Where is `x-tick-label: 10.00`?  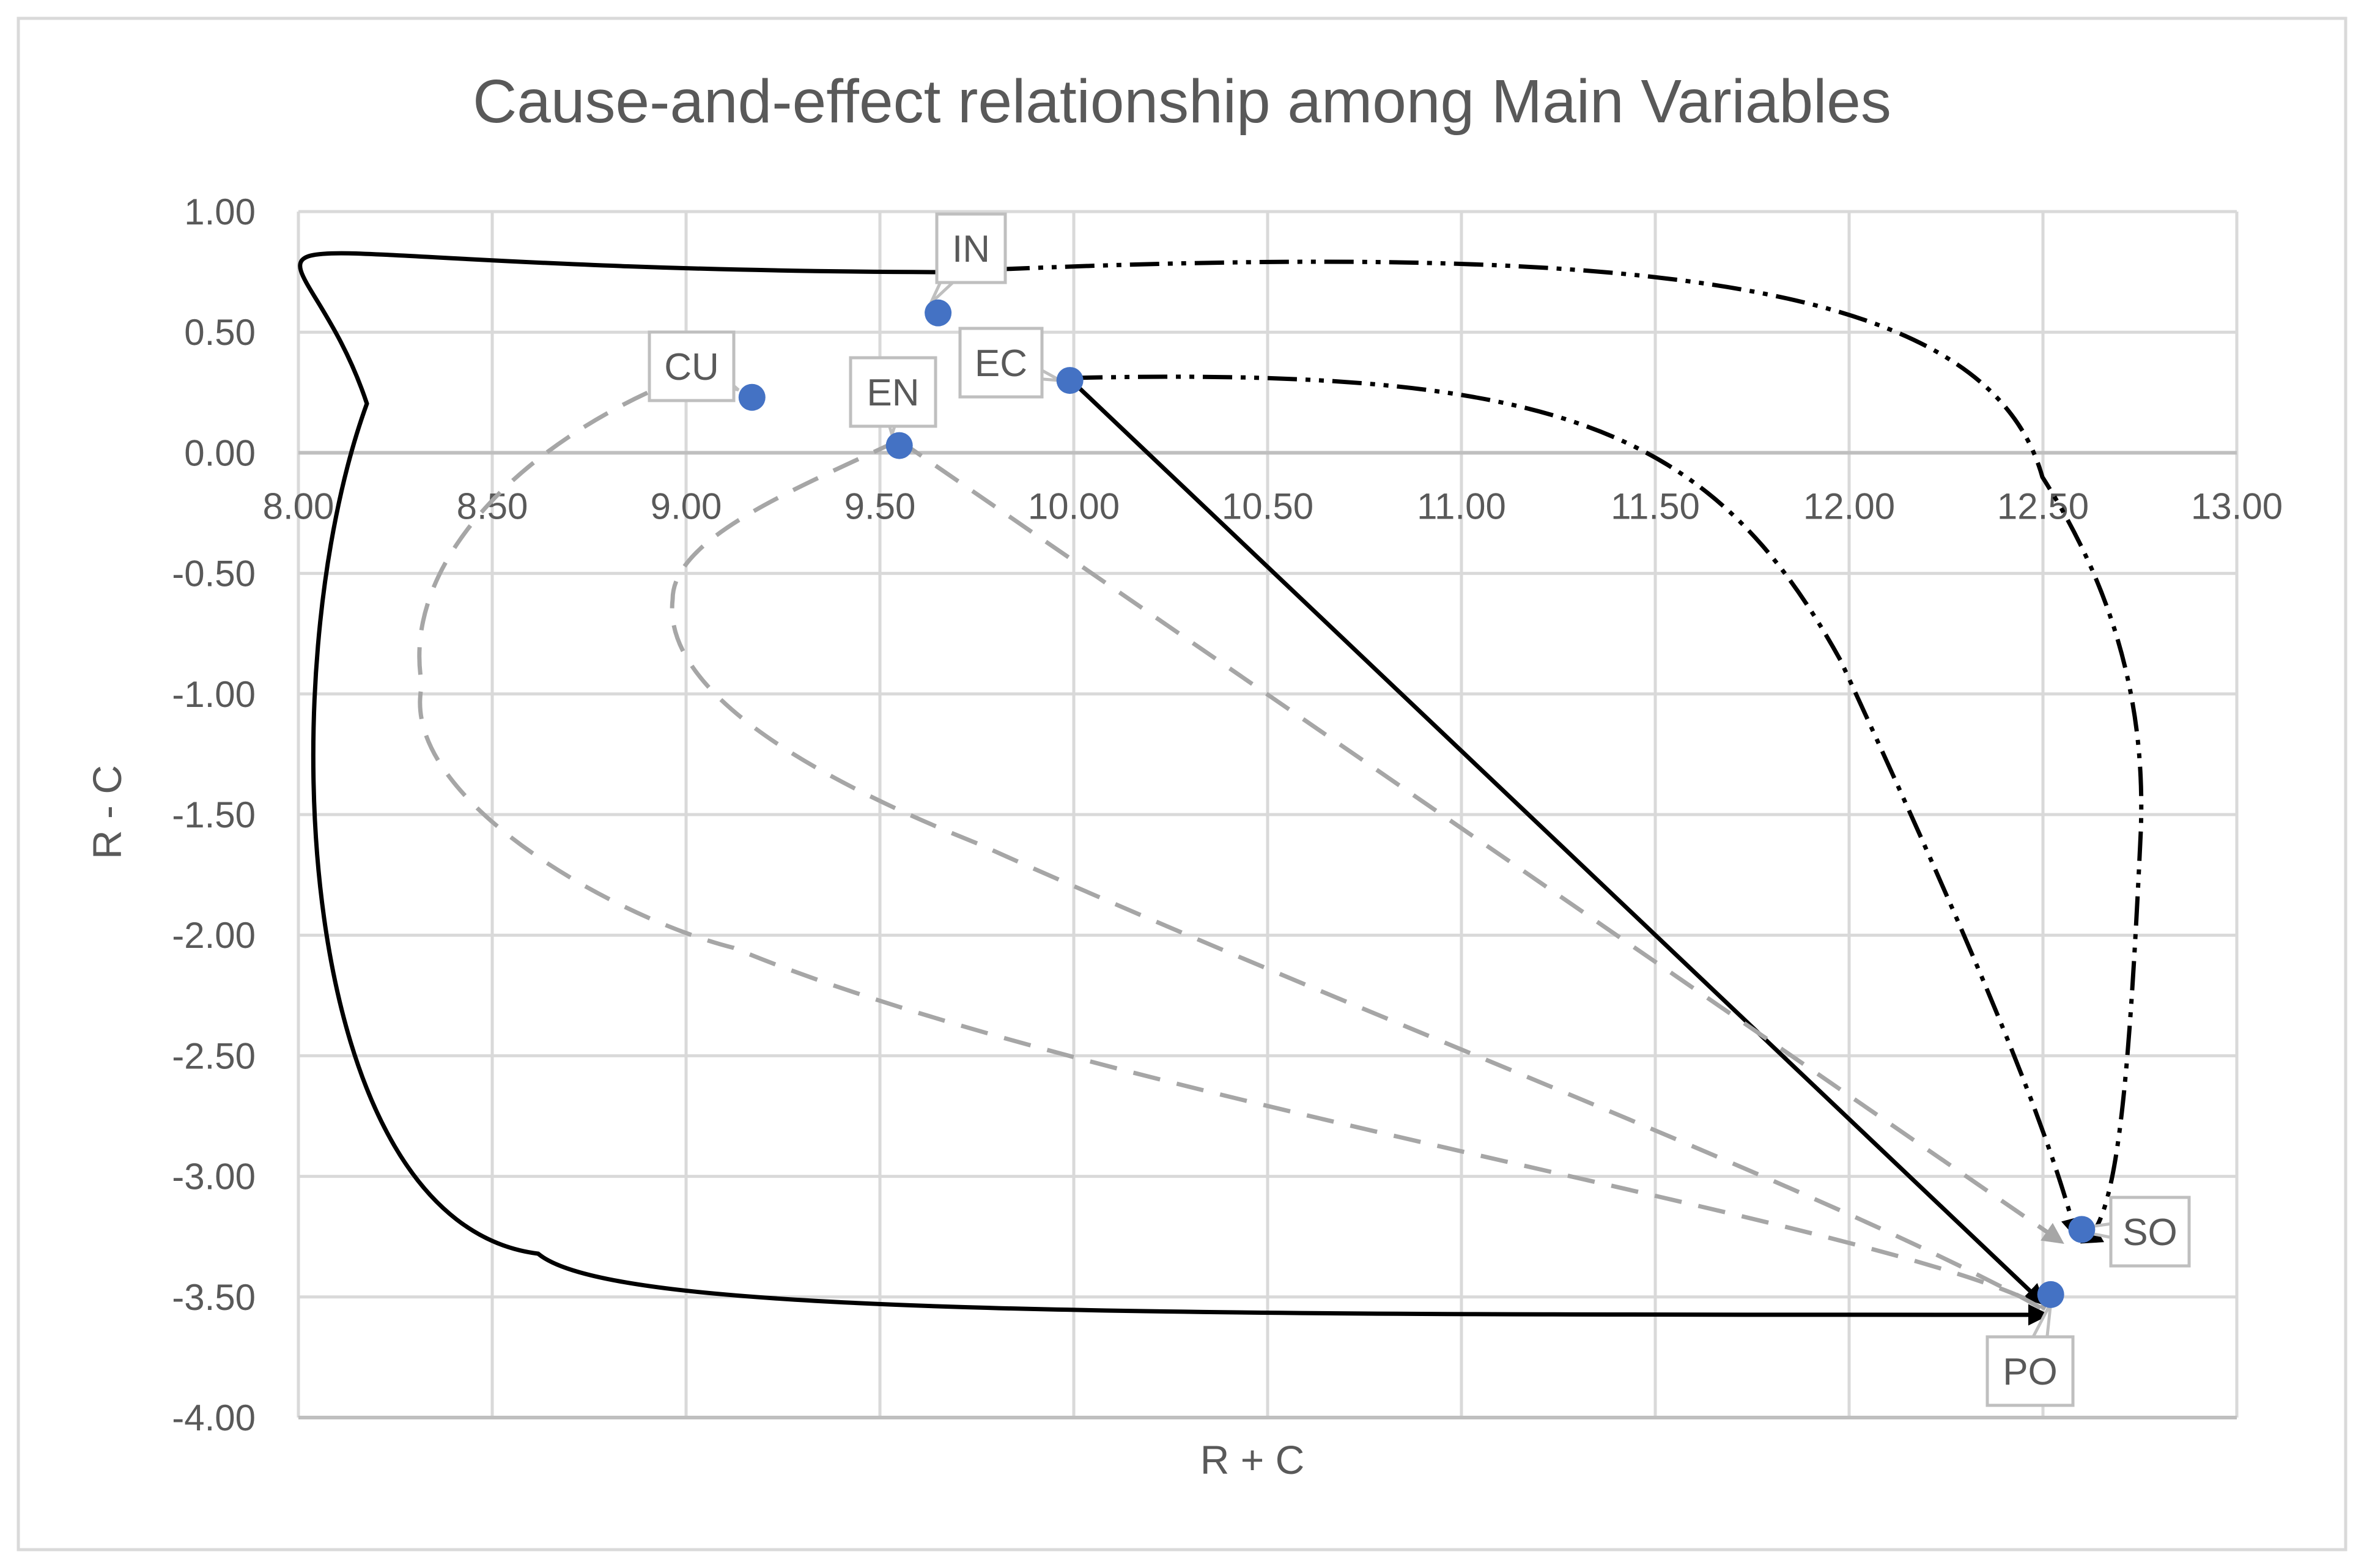
x-tick-label: 10.00 is located at coordinates (1074, 506).